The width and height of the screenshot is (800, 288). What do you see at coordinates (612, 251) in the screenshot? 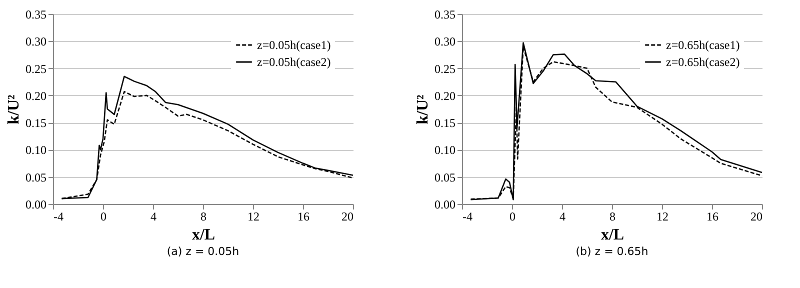
I see `text: (b) z = 0.65h` at bounding box center [612, 251].